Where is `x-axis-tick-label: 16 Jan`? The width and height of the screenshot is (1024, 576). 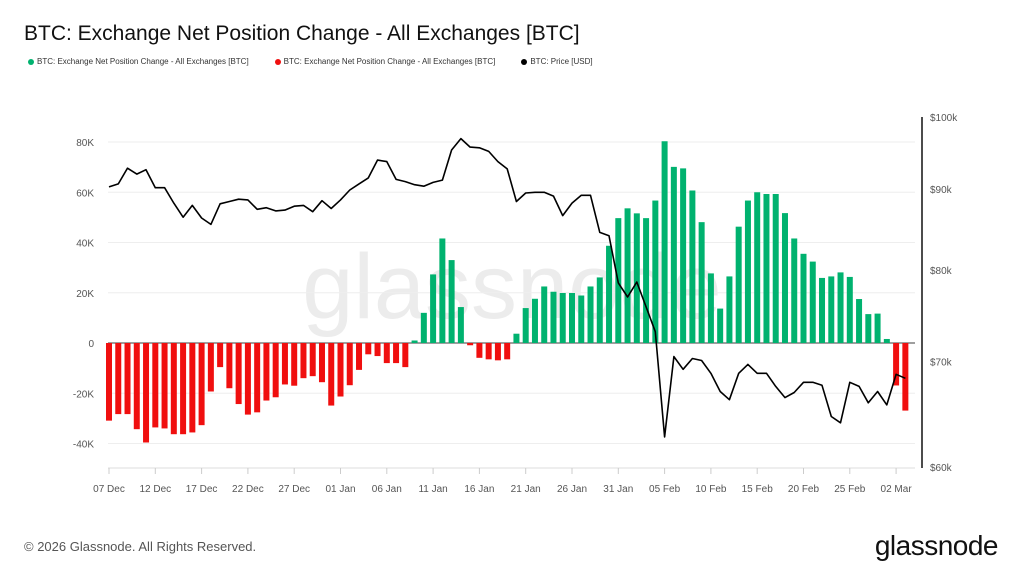
x-axis-tick-label: 16 Jan is located at coordinates (479, 489).